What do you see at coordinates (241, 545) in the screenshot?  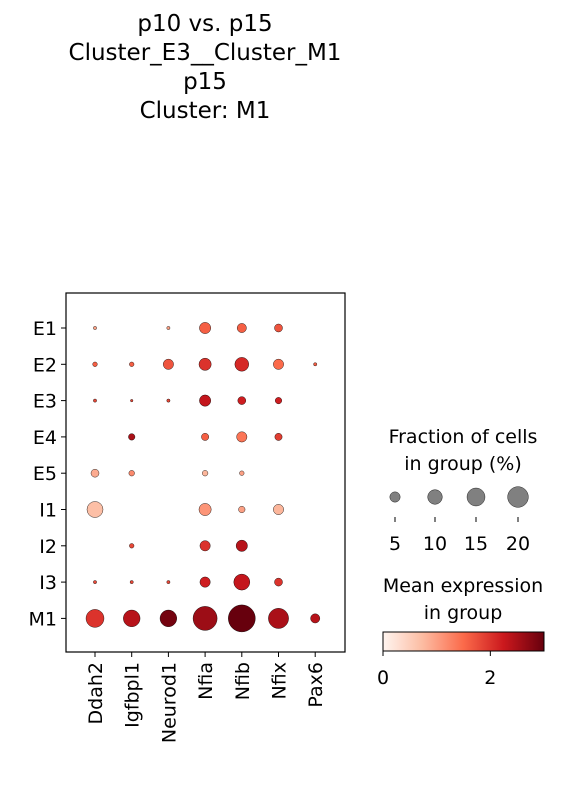 I see `dot-I2-Nfib` at bounding box center [241, 545].